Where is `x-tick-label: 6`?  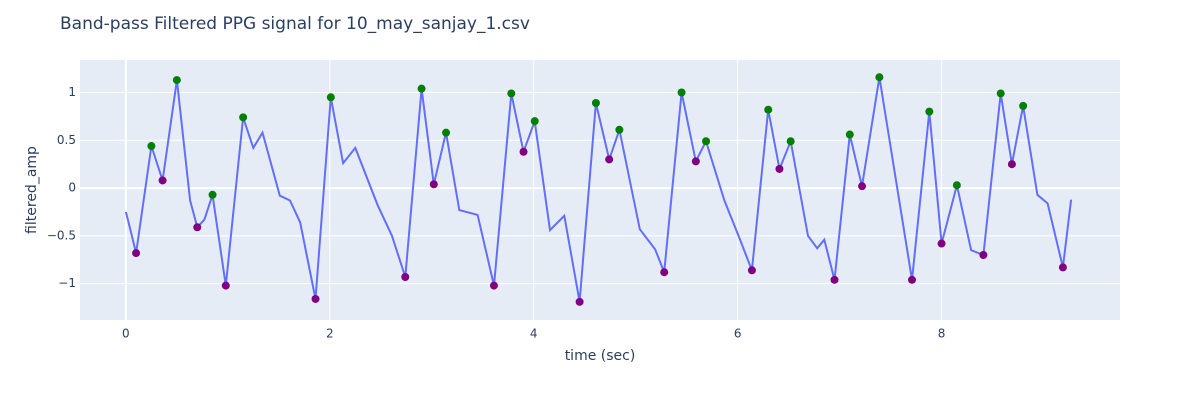 x-tick-label: 6 is located at coordinates (738, 334).